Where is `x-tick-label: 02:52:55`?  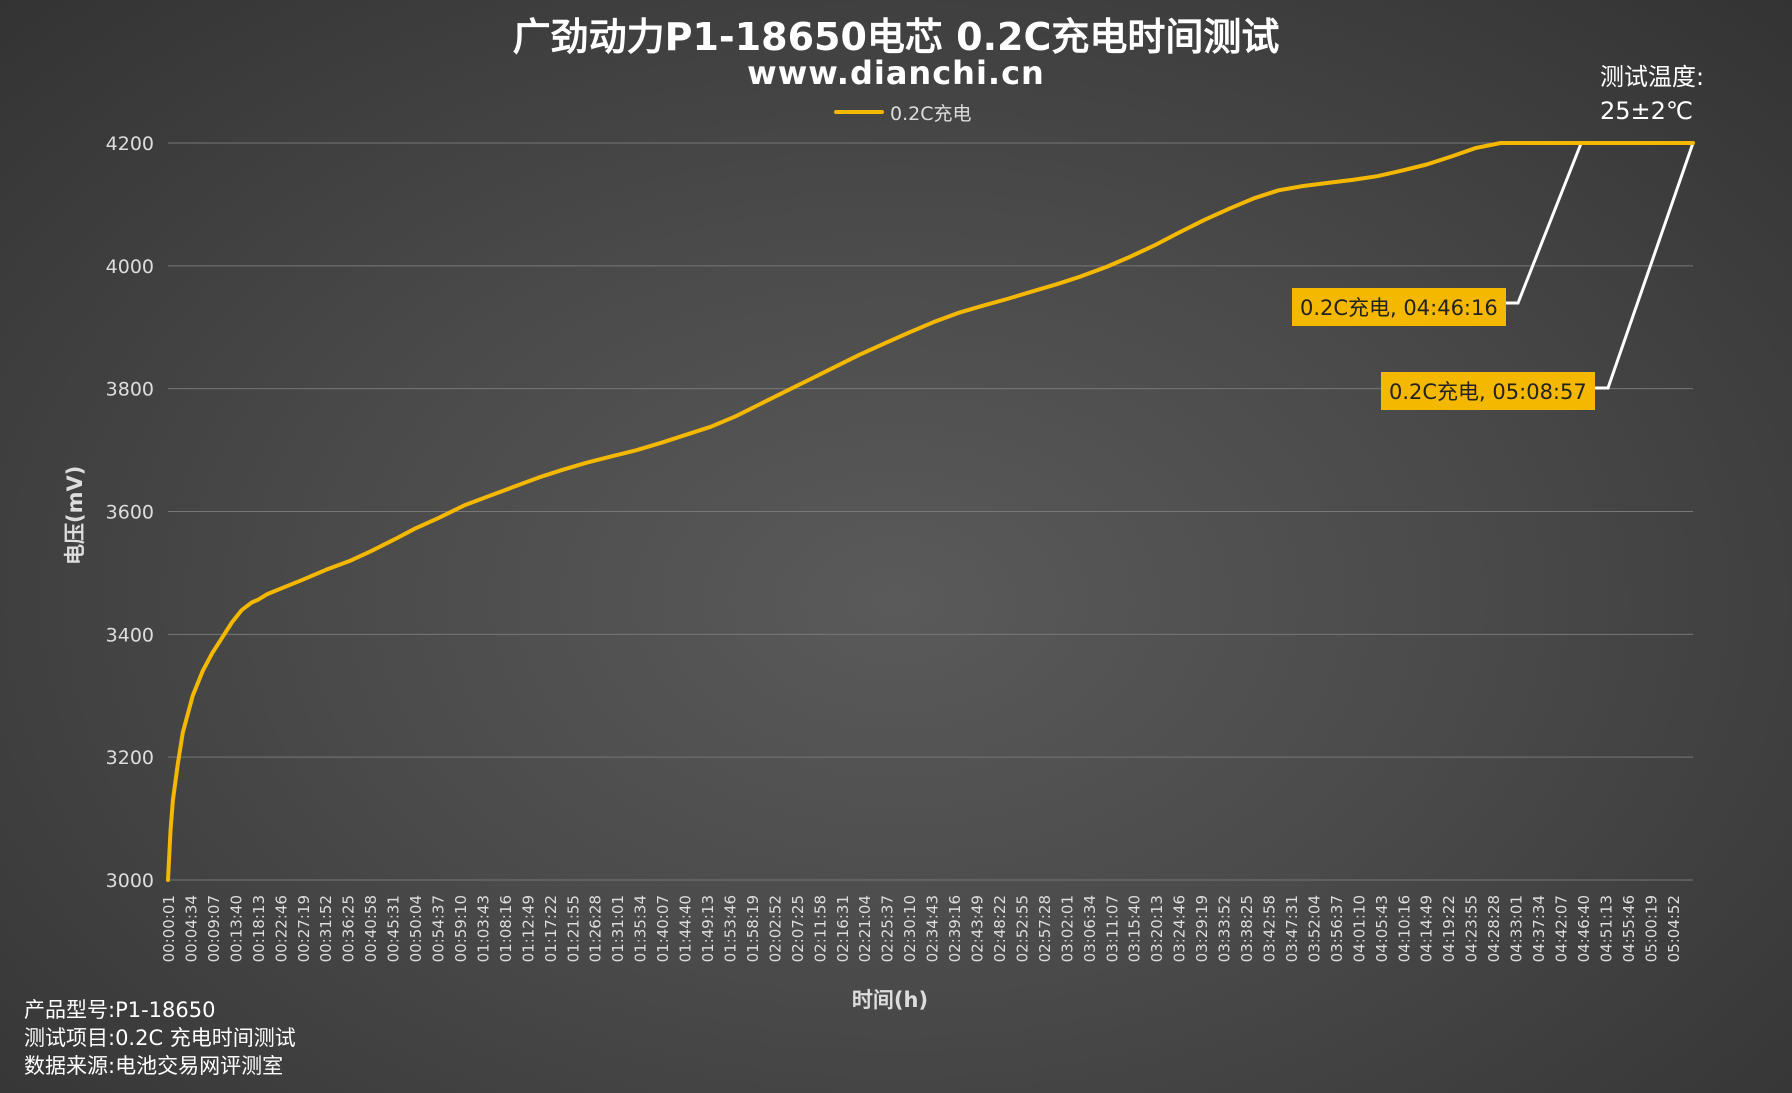 x-tick-label: 02:52:55 is located at coordinates (1022, 928).